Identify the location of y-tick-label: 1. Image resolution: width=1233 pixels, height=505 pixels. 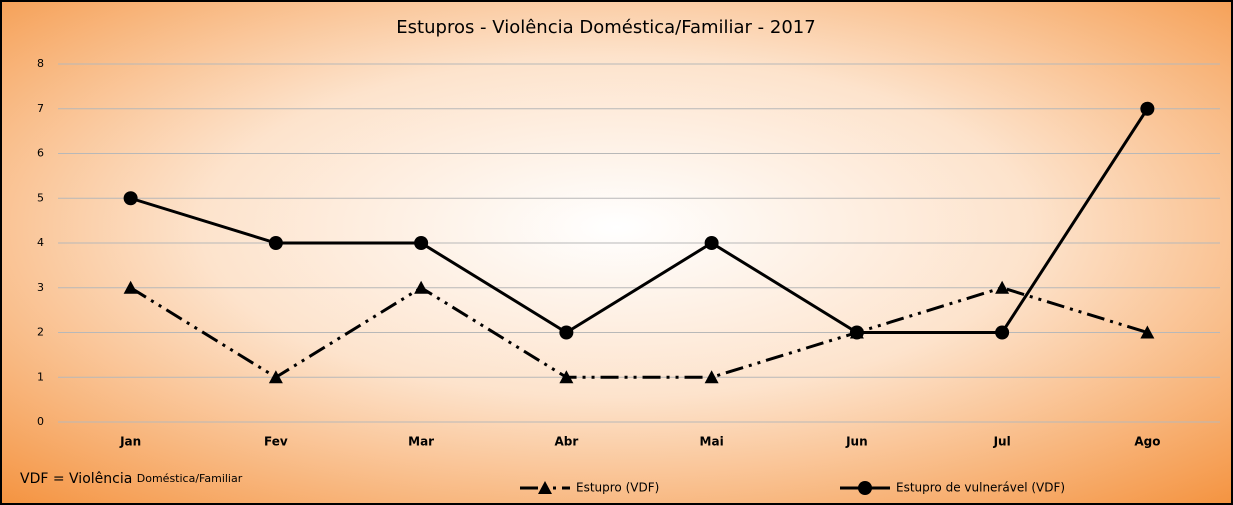
(40, 376).